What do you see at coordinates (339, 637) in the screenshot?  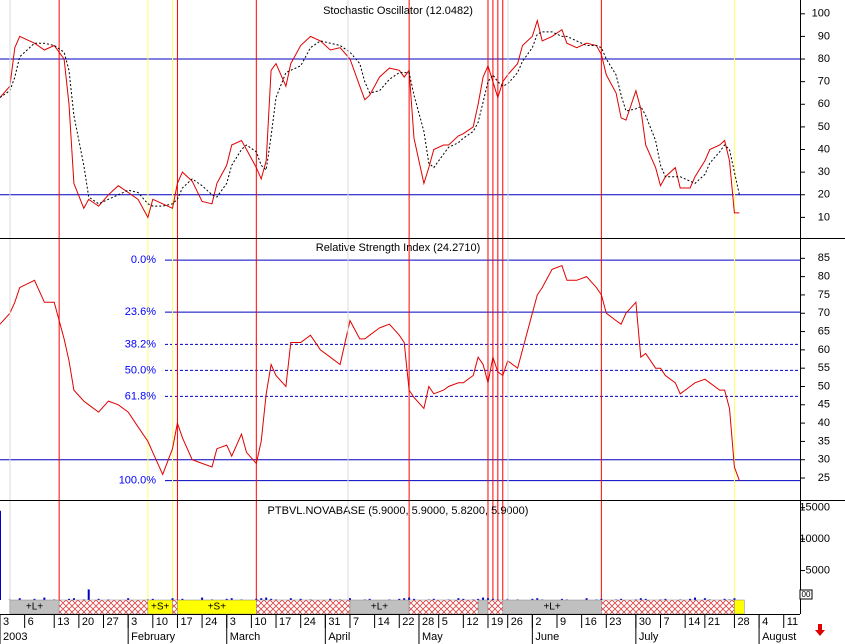 I see `month-label: April` at bounding box center [339, 637].